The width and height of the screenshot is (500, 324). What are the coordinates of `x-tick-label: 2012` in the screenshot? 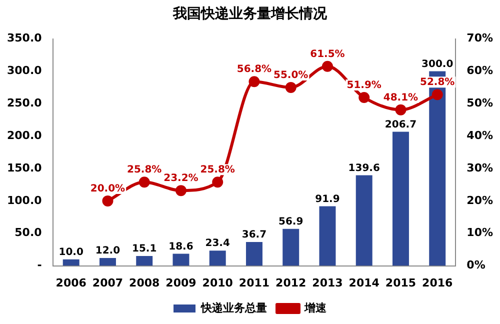 It's located at (291, 283).